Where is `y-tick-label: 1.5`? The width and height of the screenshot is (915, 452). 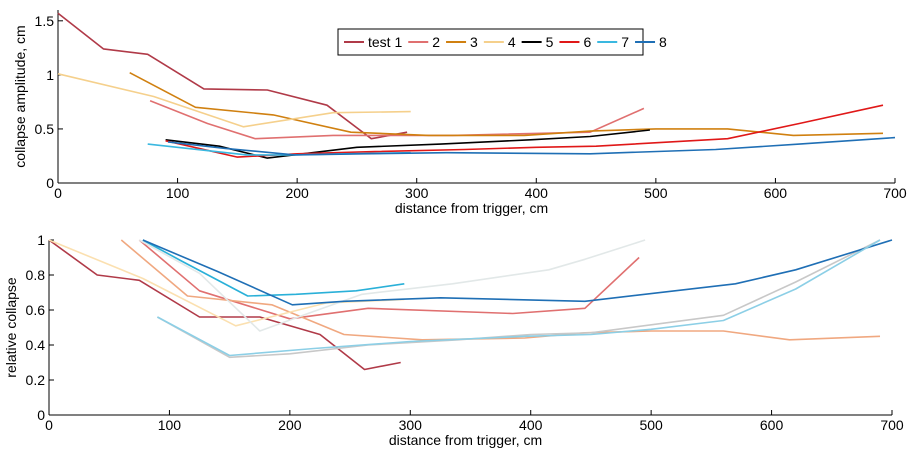 y-tick-label: 1.5 is located at coordinates (45, 21).